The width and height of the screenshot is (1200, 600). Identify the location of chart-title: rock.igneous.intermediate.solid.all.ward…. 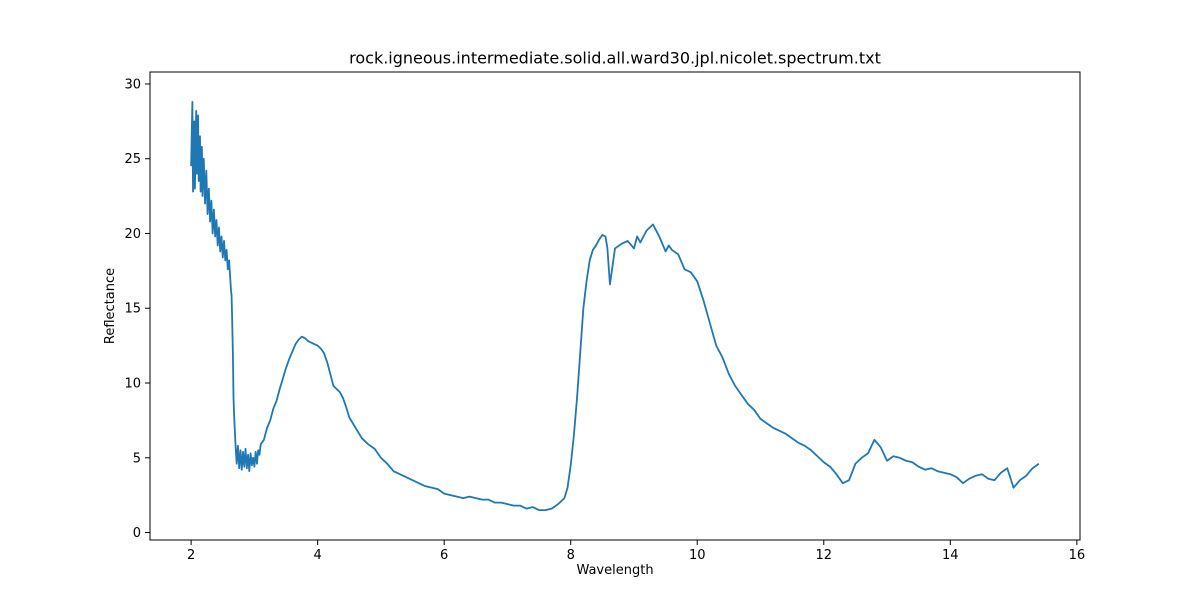
(615, 58).